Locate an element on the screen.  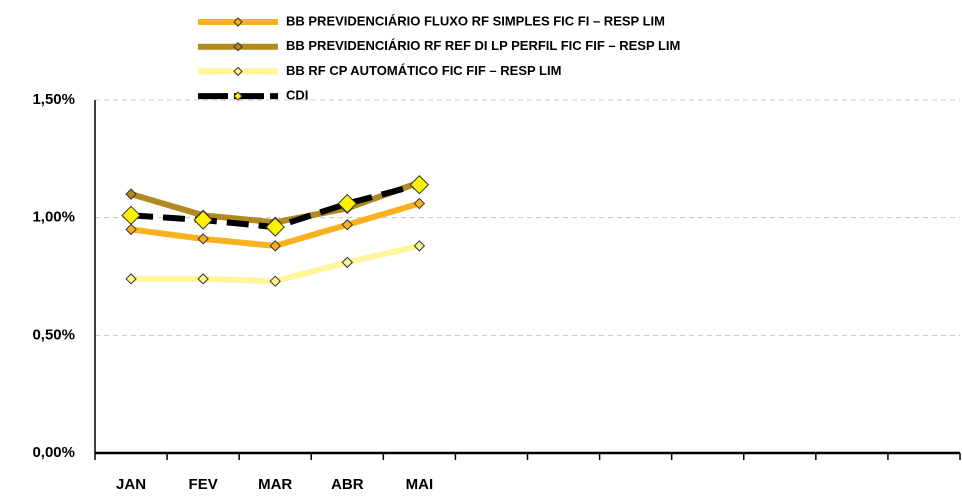
legend-label: CDI is located at coordinates (297, 95).